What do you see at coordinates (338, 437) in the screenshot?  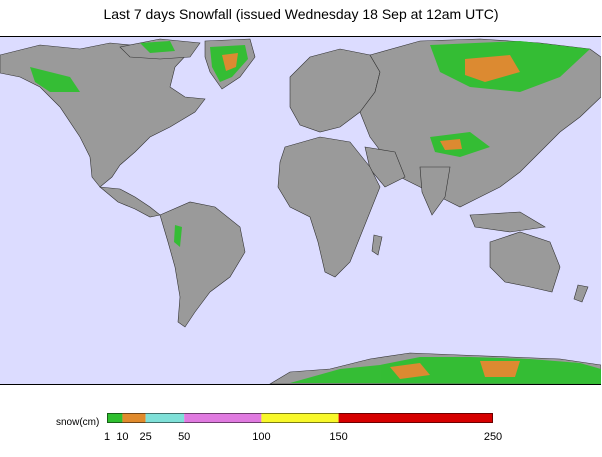 I see `legend-tick-label: 150` at bounding box center [338, 437].